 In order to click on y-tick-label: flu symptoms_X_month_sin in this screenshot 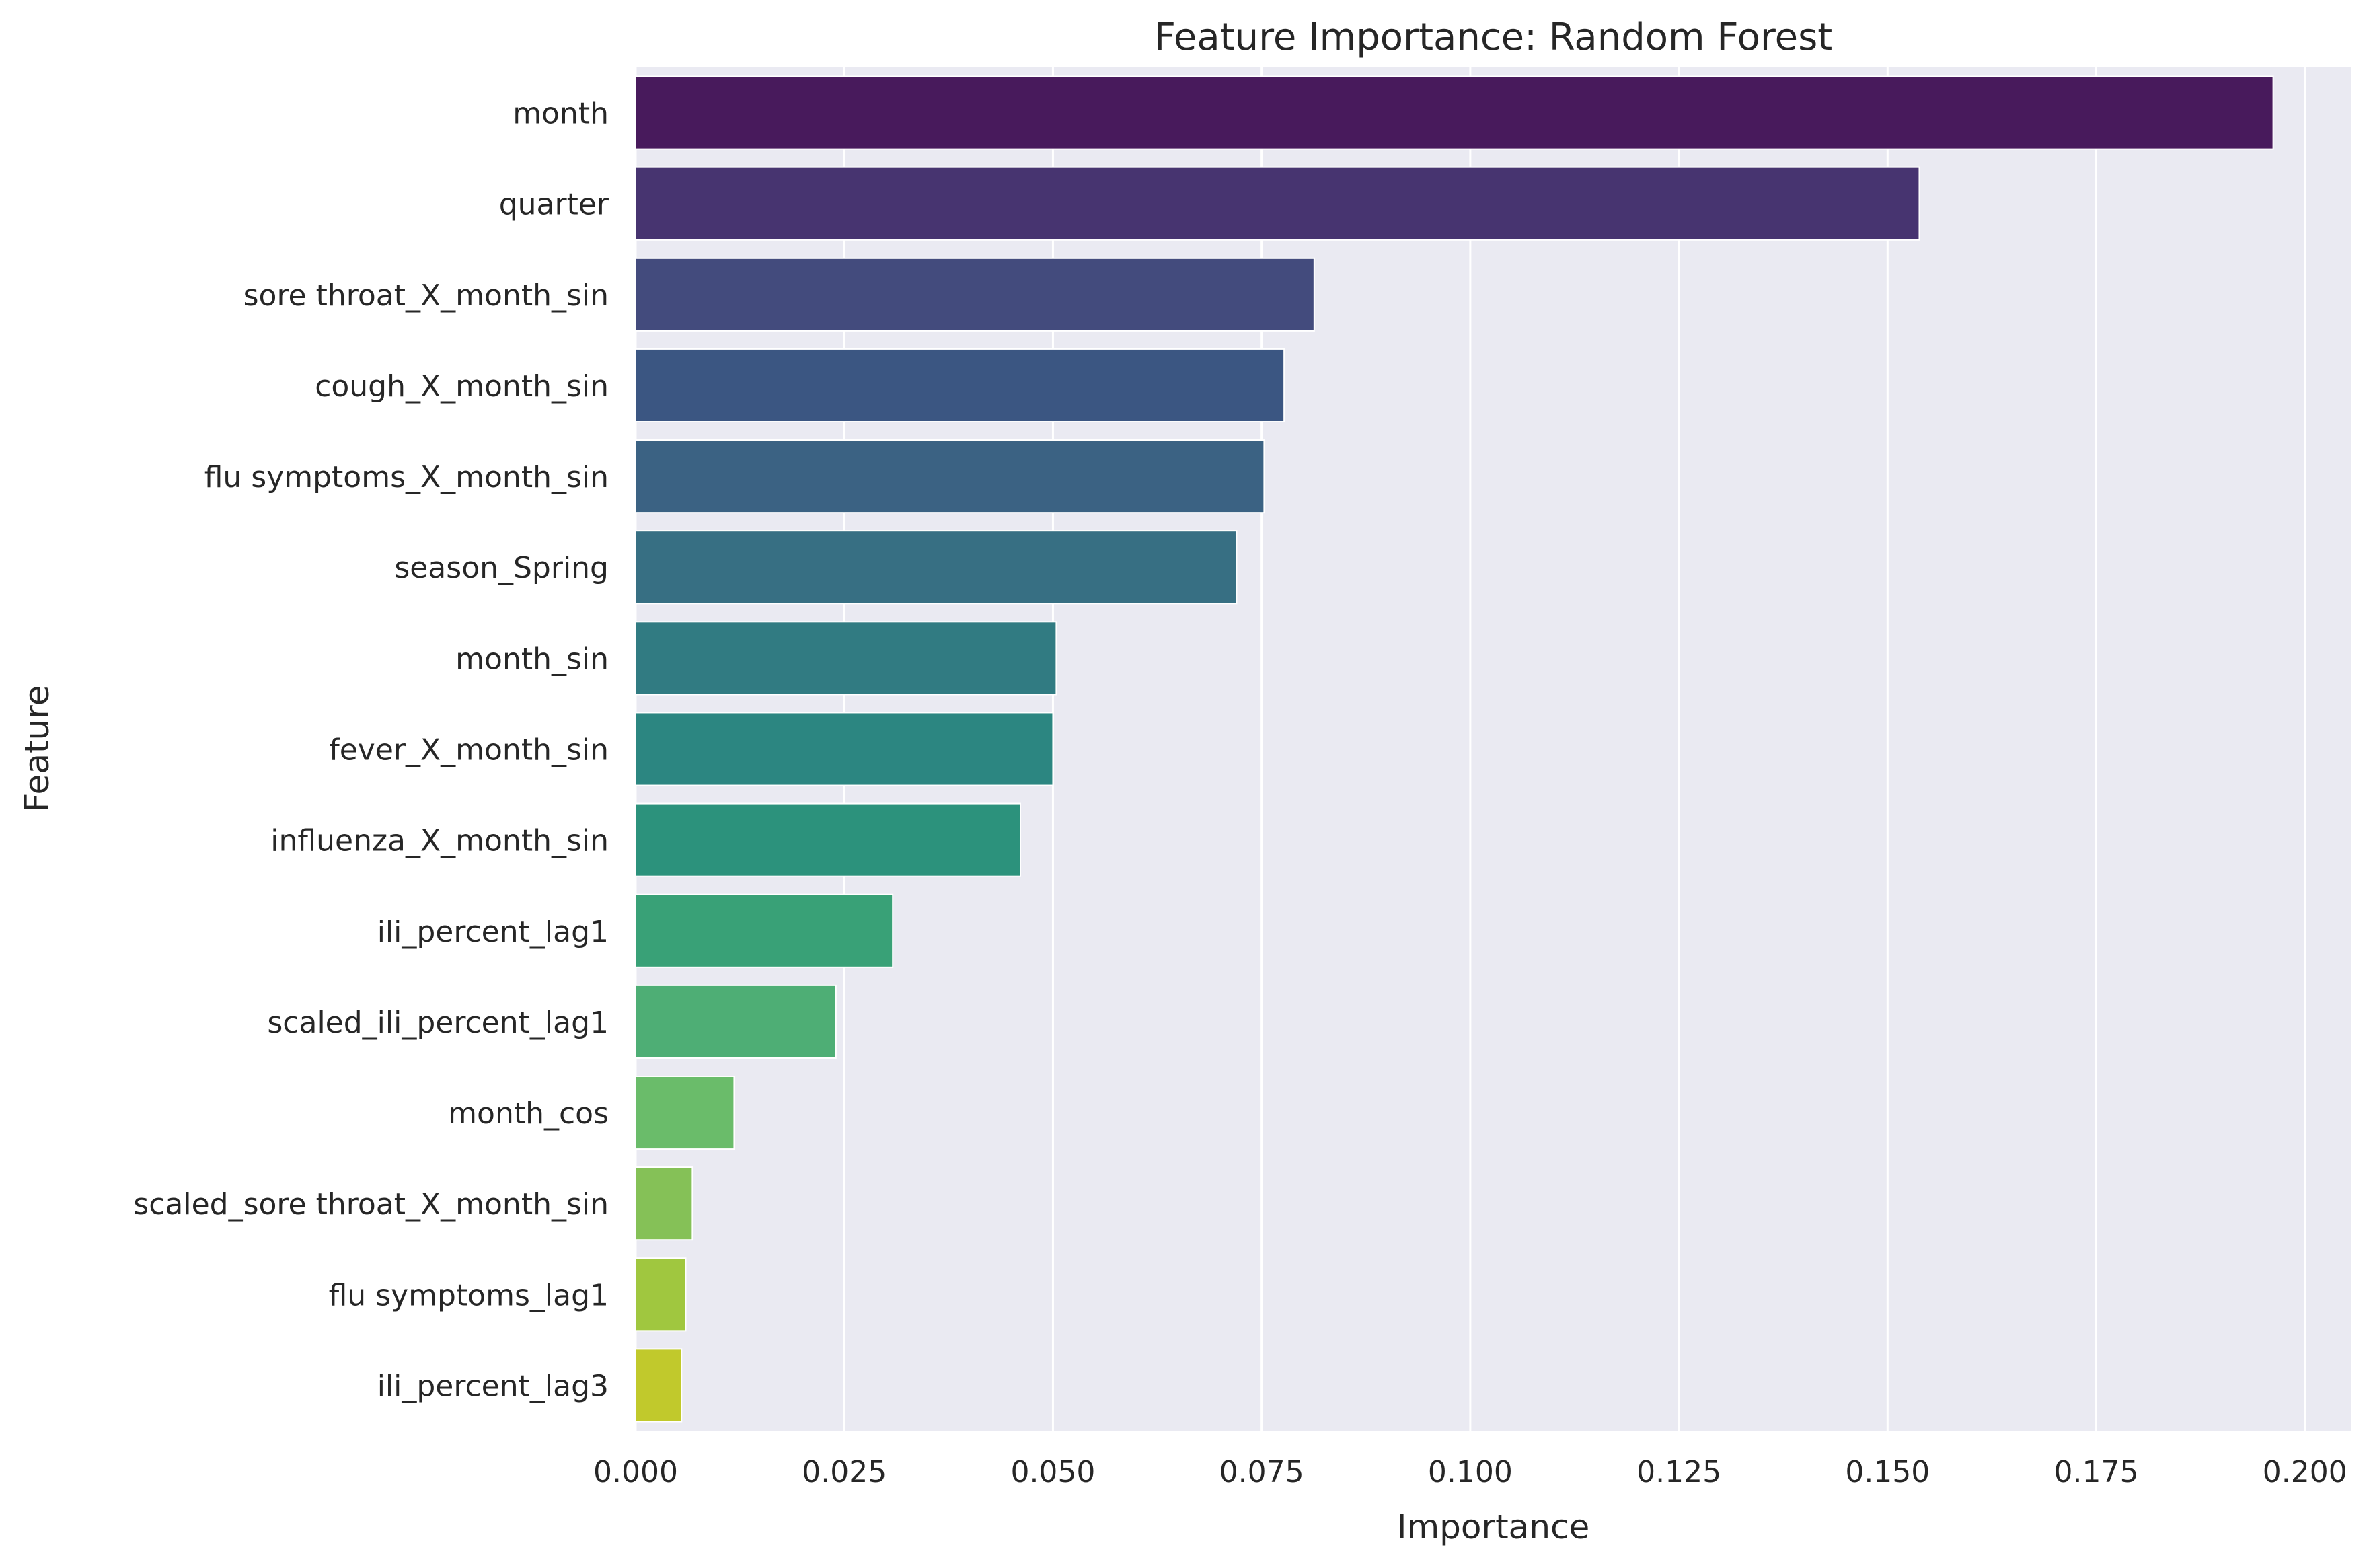, I will do `click(406, 477)`.